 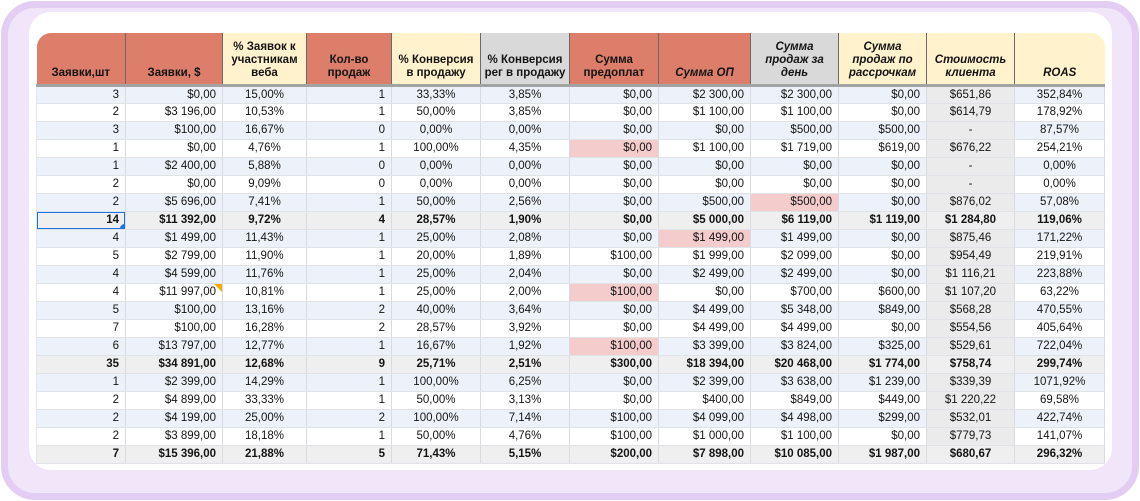 What do you see at coordinates (81, 60) in the screenshot?
I see `column-header-0: Заявки,шт` at bounding box center [81, 60].